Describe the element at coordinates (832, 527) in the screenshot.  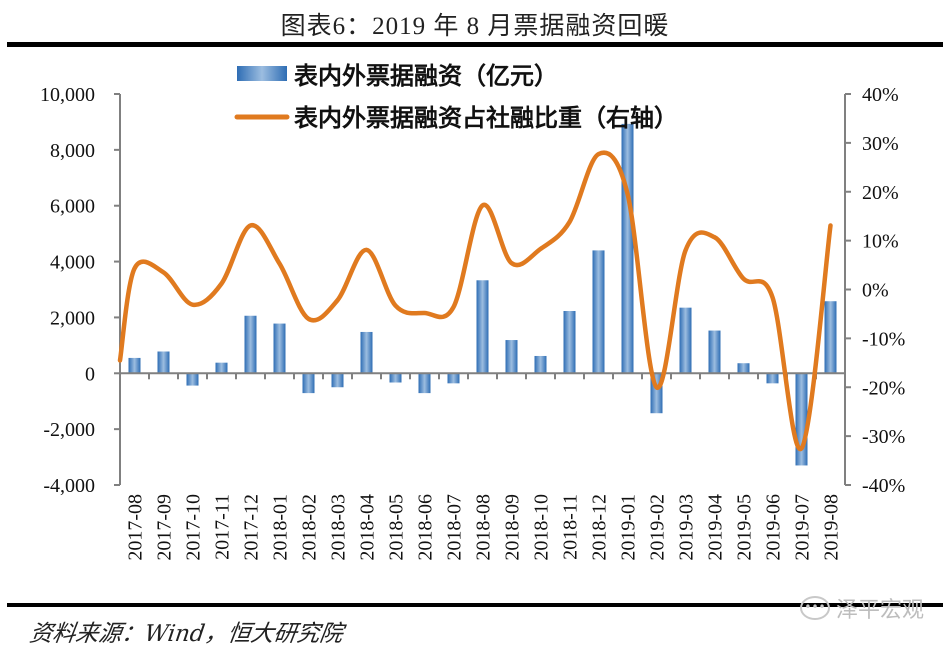
I see `x-tick-label: 2019-08` at that location.